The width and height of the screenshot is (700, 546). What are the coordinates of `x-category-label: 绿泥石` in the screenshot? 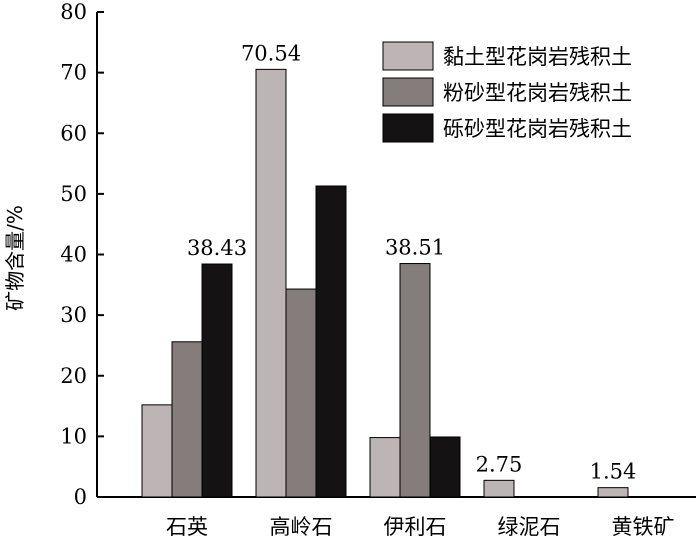 It's located at (529, 527).